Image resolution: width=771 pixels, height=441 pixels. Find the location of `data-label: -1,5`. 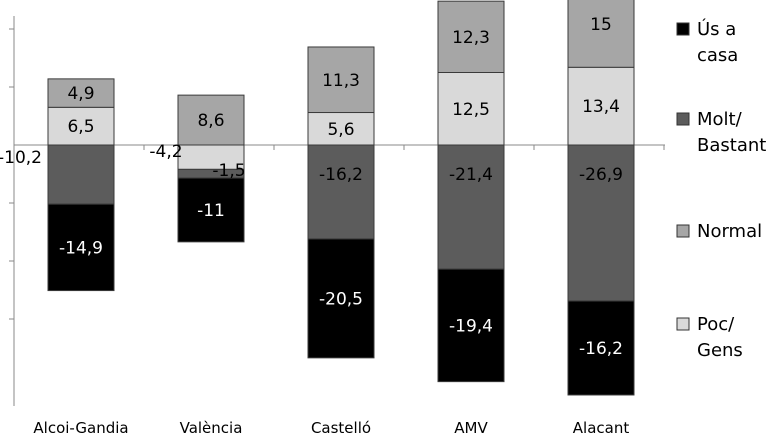

data-label: -1,5 is located at coordinates (228, 171).